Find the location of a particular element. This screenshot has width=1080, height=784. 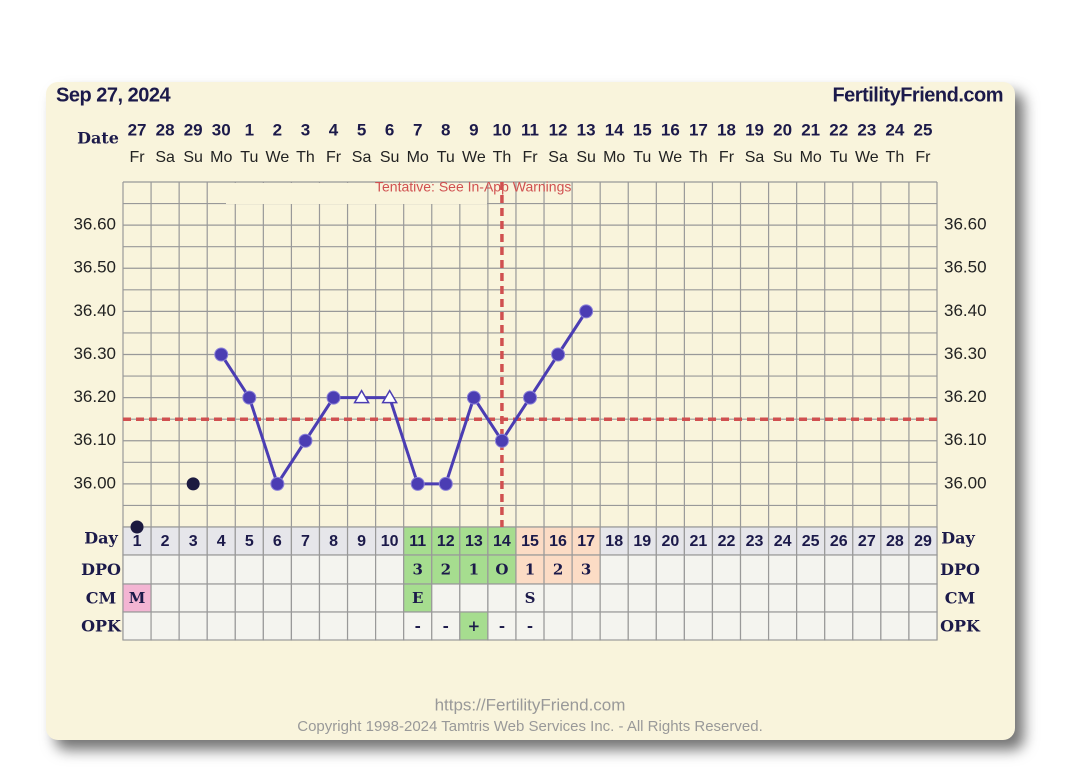

cell-text: 1 is located at coordinates (530, 570).